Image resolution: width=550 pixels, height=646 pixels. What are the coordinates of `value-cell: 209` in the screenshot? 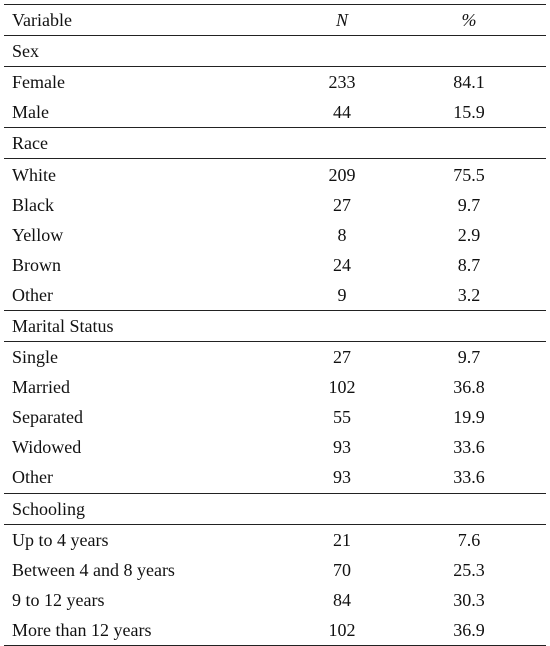 It's located at (342, 174).